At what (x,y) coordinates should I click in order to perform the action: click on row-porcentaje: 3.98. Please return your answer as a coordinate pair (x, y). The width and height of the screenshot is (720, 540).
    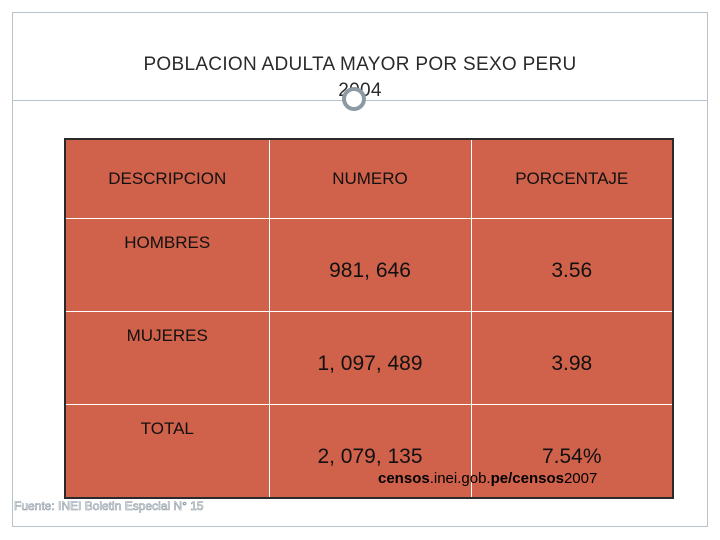
    Looking at the image, I should click on (572, 358).